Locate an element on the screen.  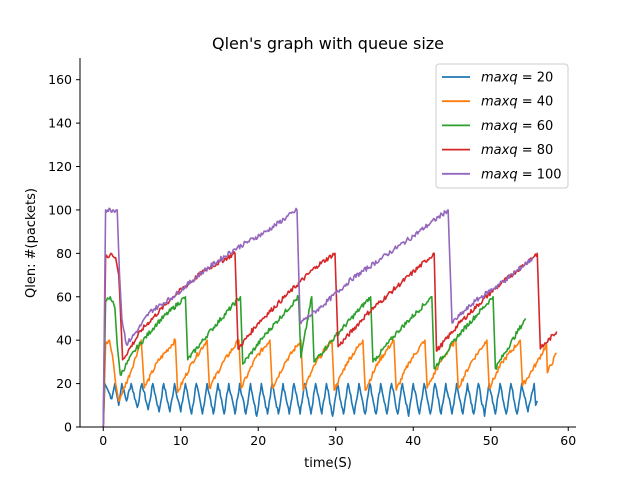
y-ticks: 0 20 40 60 80 100 120 140 160 is located at coordinates (64, 253).